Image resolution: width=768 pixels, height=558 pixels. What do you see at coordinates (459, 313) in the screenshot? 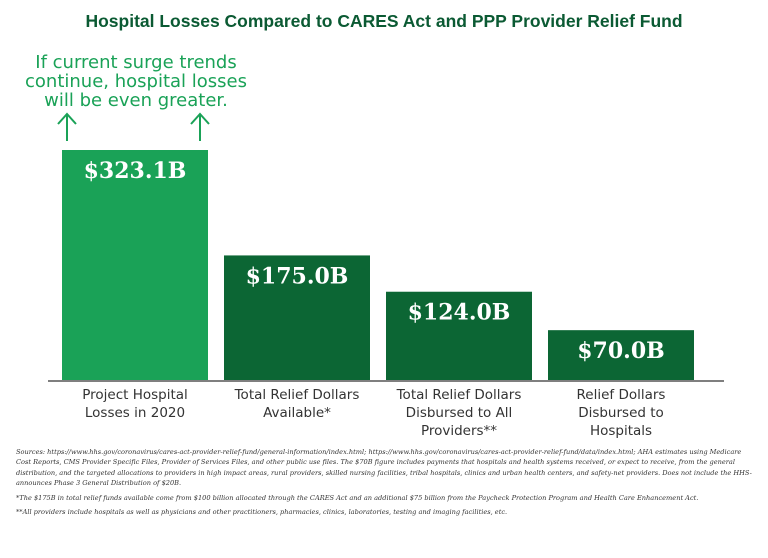
I see `bar-value-label: $124.0B` at bounding box center [459, 313].